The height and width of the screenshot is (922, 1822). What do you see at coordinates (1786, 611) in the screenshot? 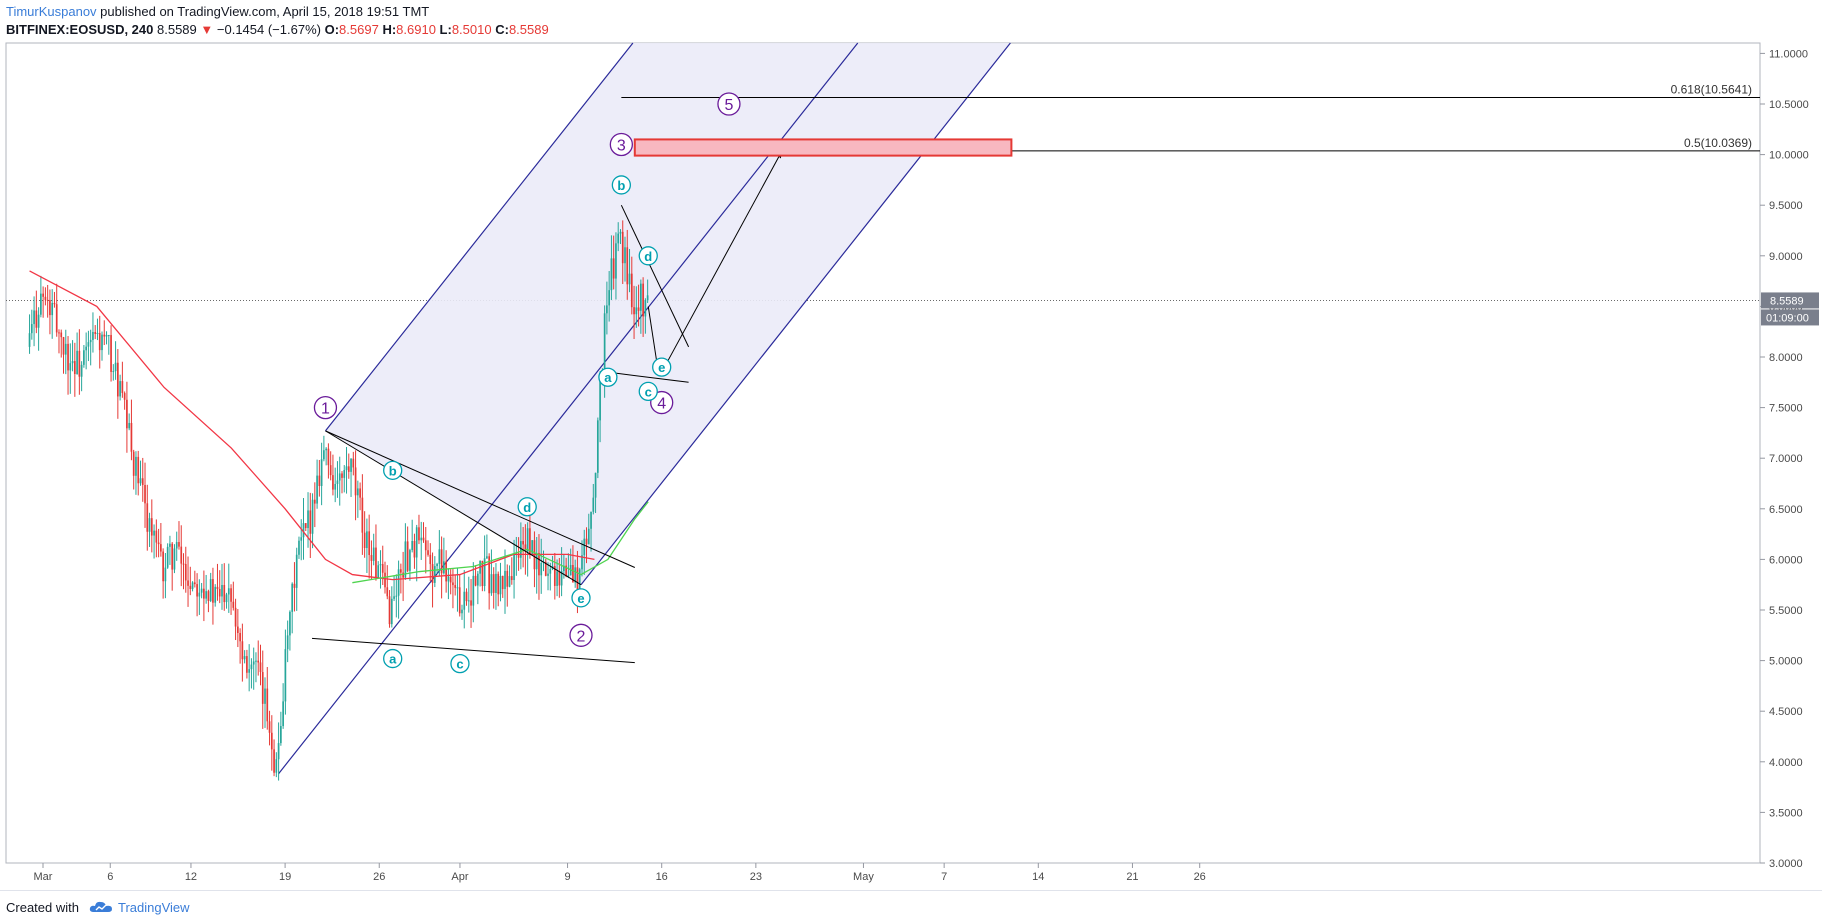
I see `y-tick-label: 5.5000` at bounding box center [1786, 611].